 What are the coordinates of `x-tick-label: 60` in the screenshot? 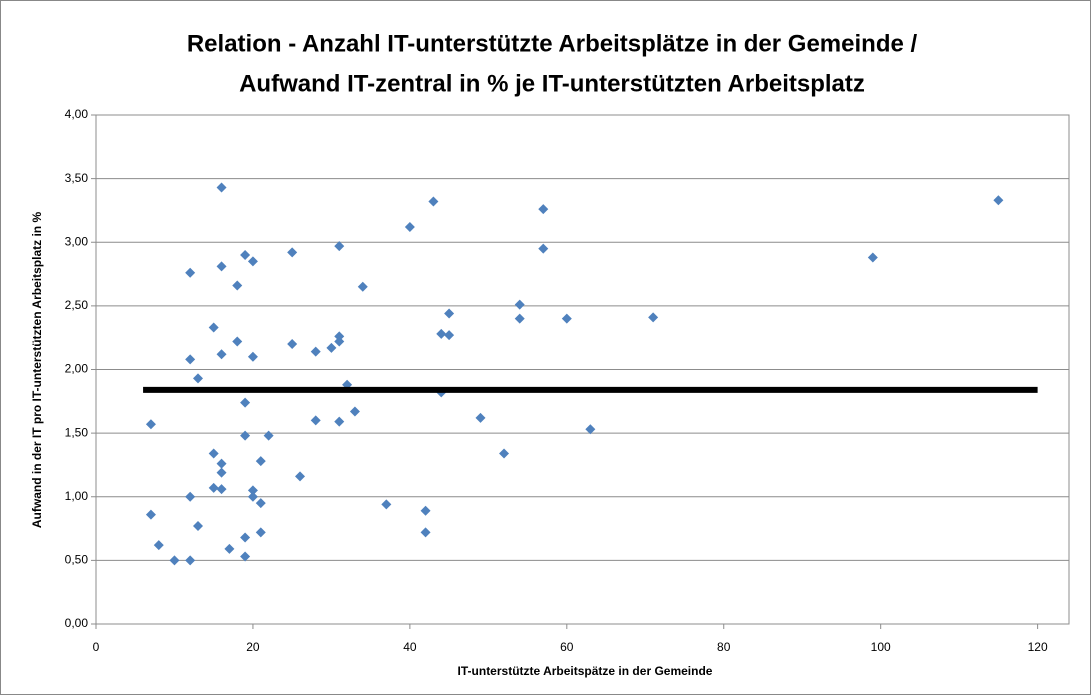 It's located at (567, 647).